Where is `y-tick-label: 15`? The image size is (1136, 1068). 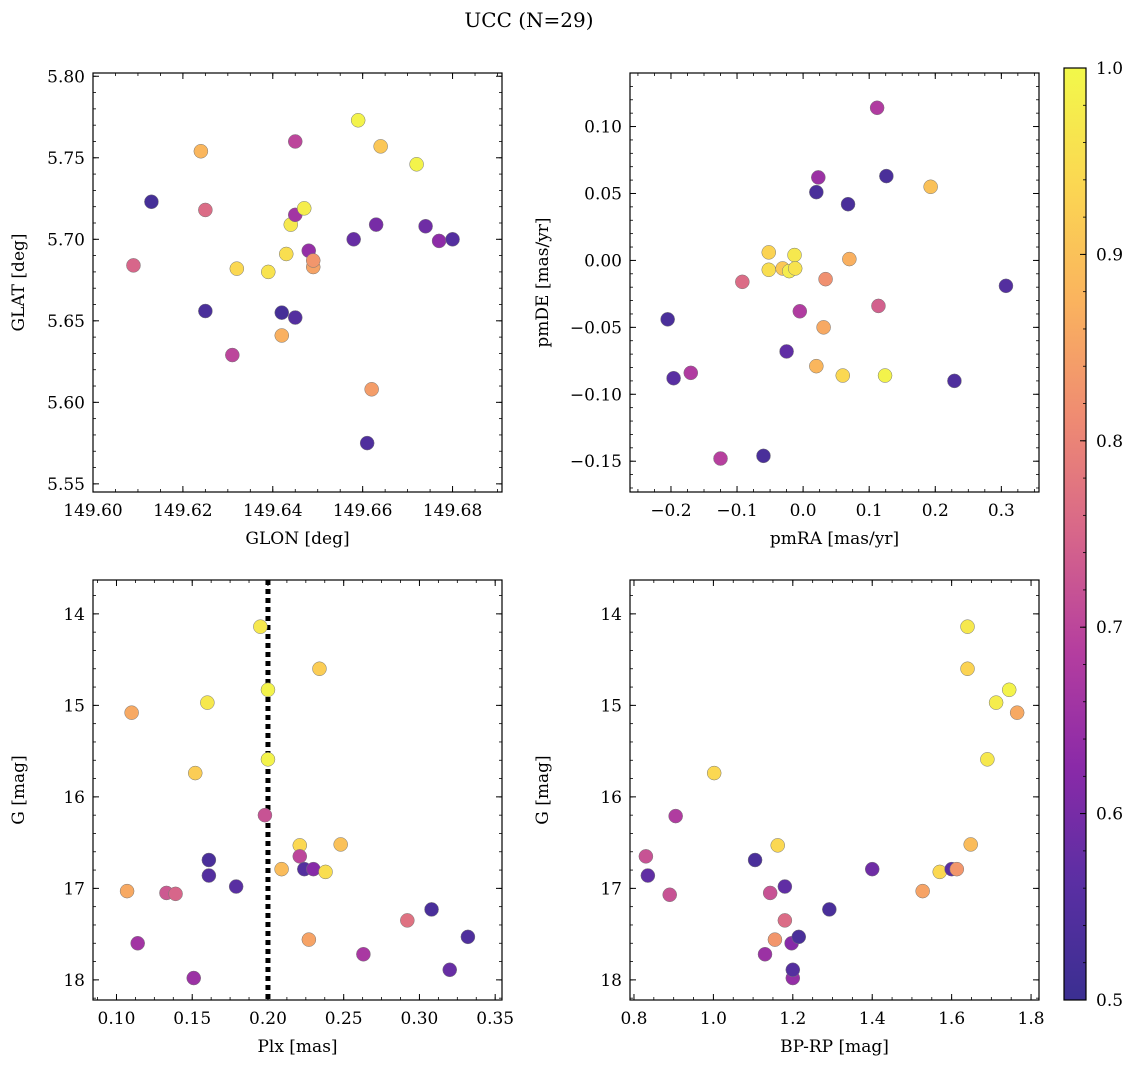
y-tick-label: 15 is located at coordinates (611, 706).